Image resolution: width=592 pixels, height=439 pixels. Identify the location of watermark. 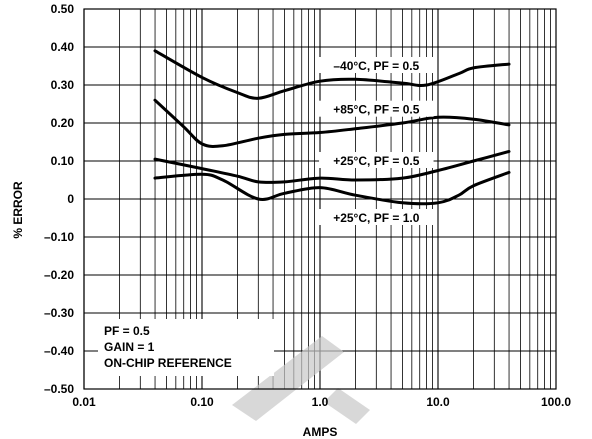
(301, 380).